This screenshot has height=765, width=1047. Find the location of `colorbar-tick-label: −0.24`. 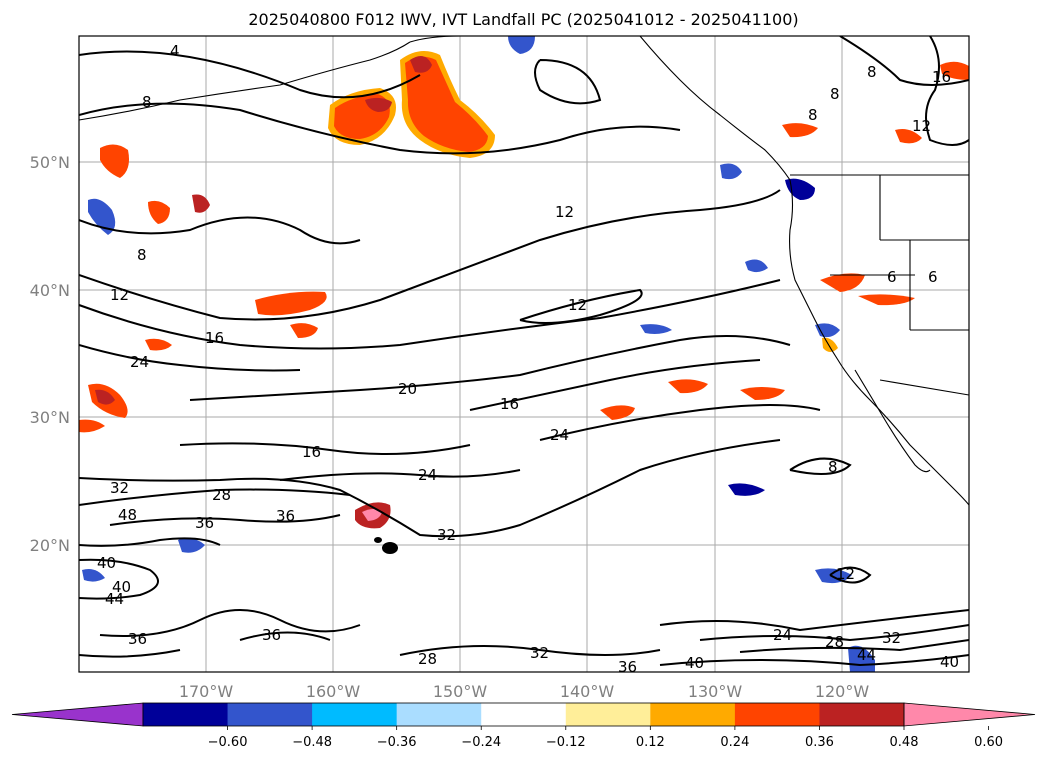

colorbar-tick-label: −0.24 is located at coordinates (481, 742).